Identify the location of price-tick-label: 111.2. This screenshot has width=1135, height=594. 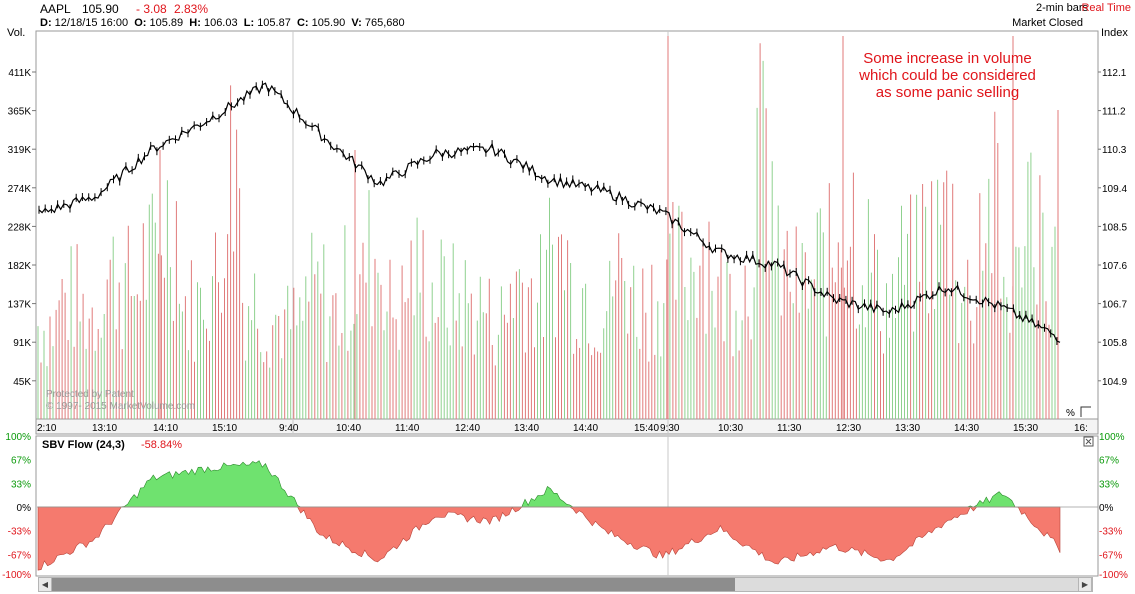
(1114, 112).